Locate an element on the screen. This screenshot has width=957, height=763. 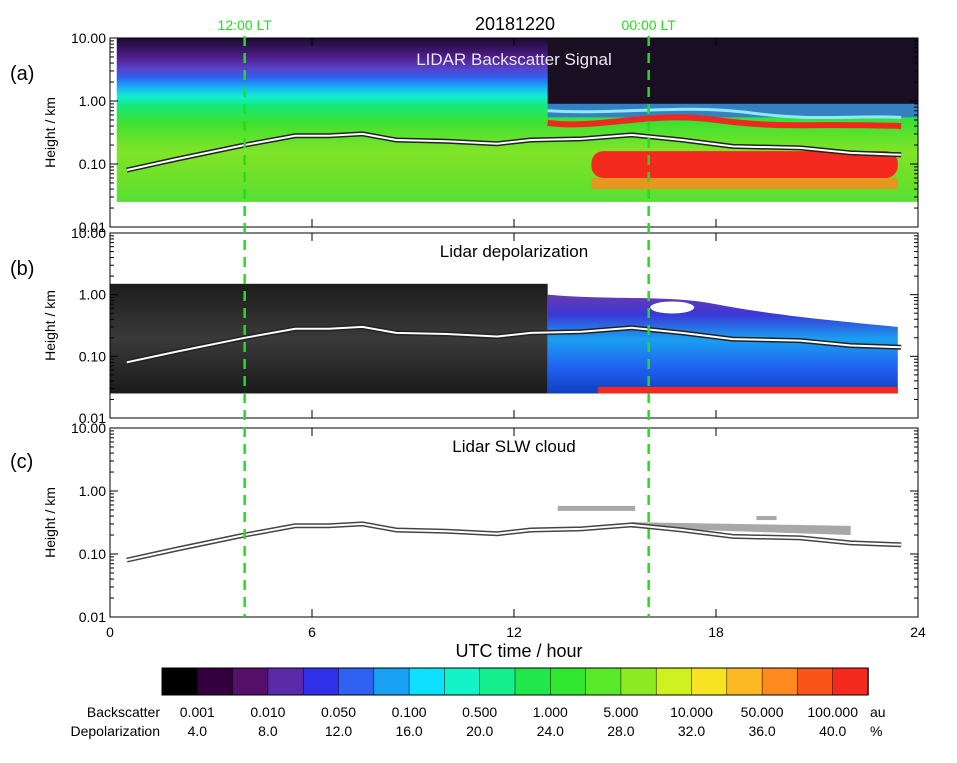
panel-title: Lidar SLW cloud is located at coordinates (513, 446).